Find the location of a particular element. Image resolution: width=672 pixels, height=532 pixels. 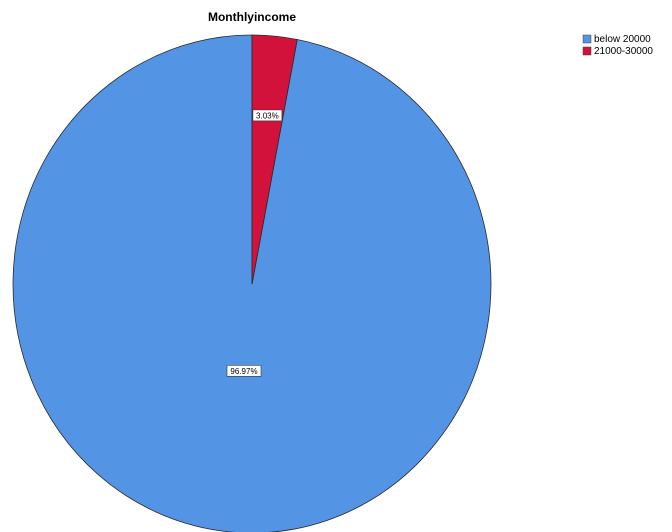

chart-title: Monthlyincome is located at coordinates (252, 17).